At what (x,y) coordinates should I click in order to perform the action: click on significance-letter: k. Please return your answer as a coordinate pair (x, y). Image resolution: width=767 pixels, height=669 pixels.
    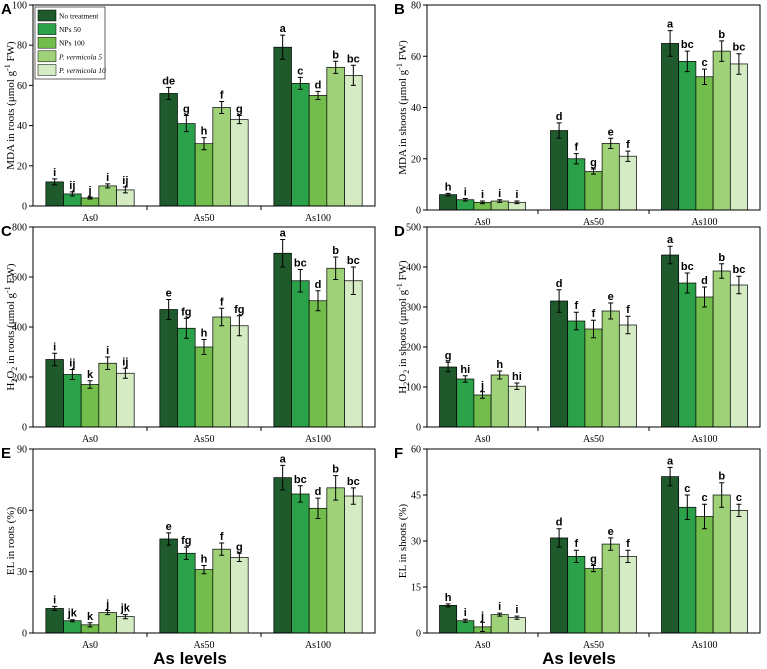
    Looking at the image, I should click on (90, 617).